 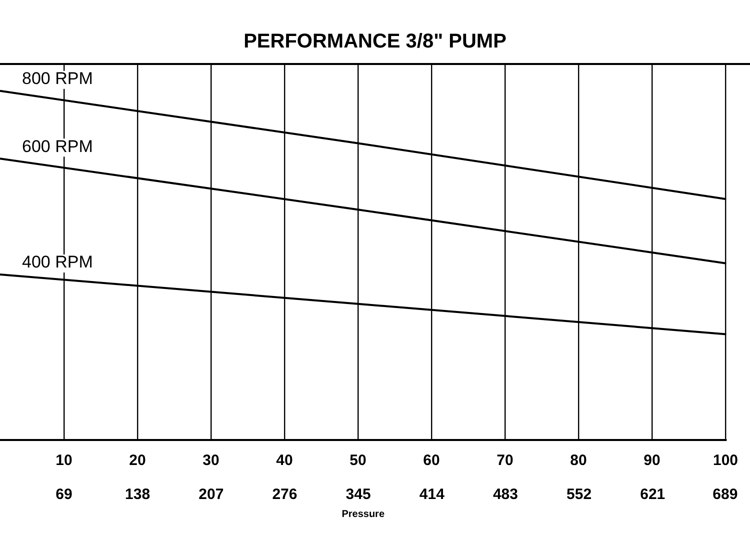 I want to click on x2-tick-label: 621, so click(x=653, y=495).